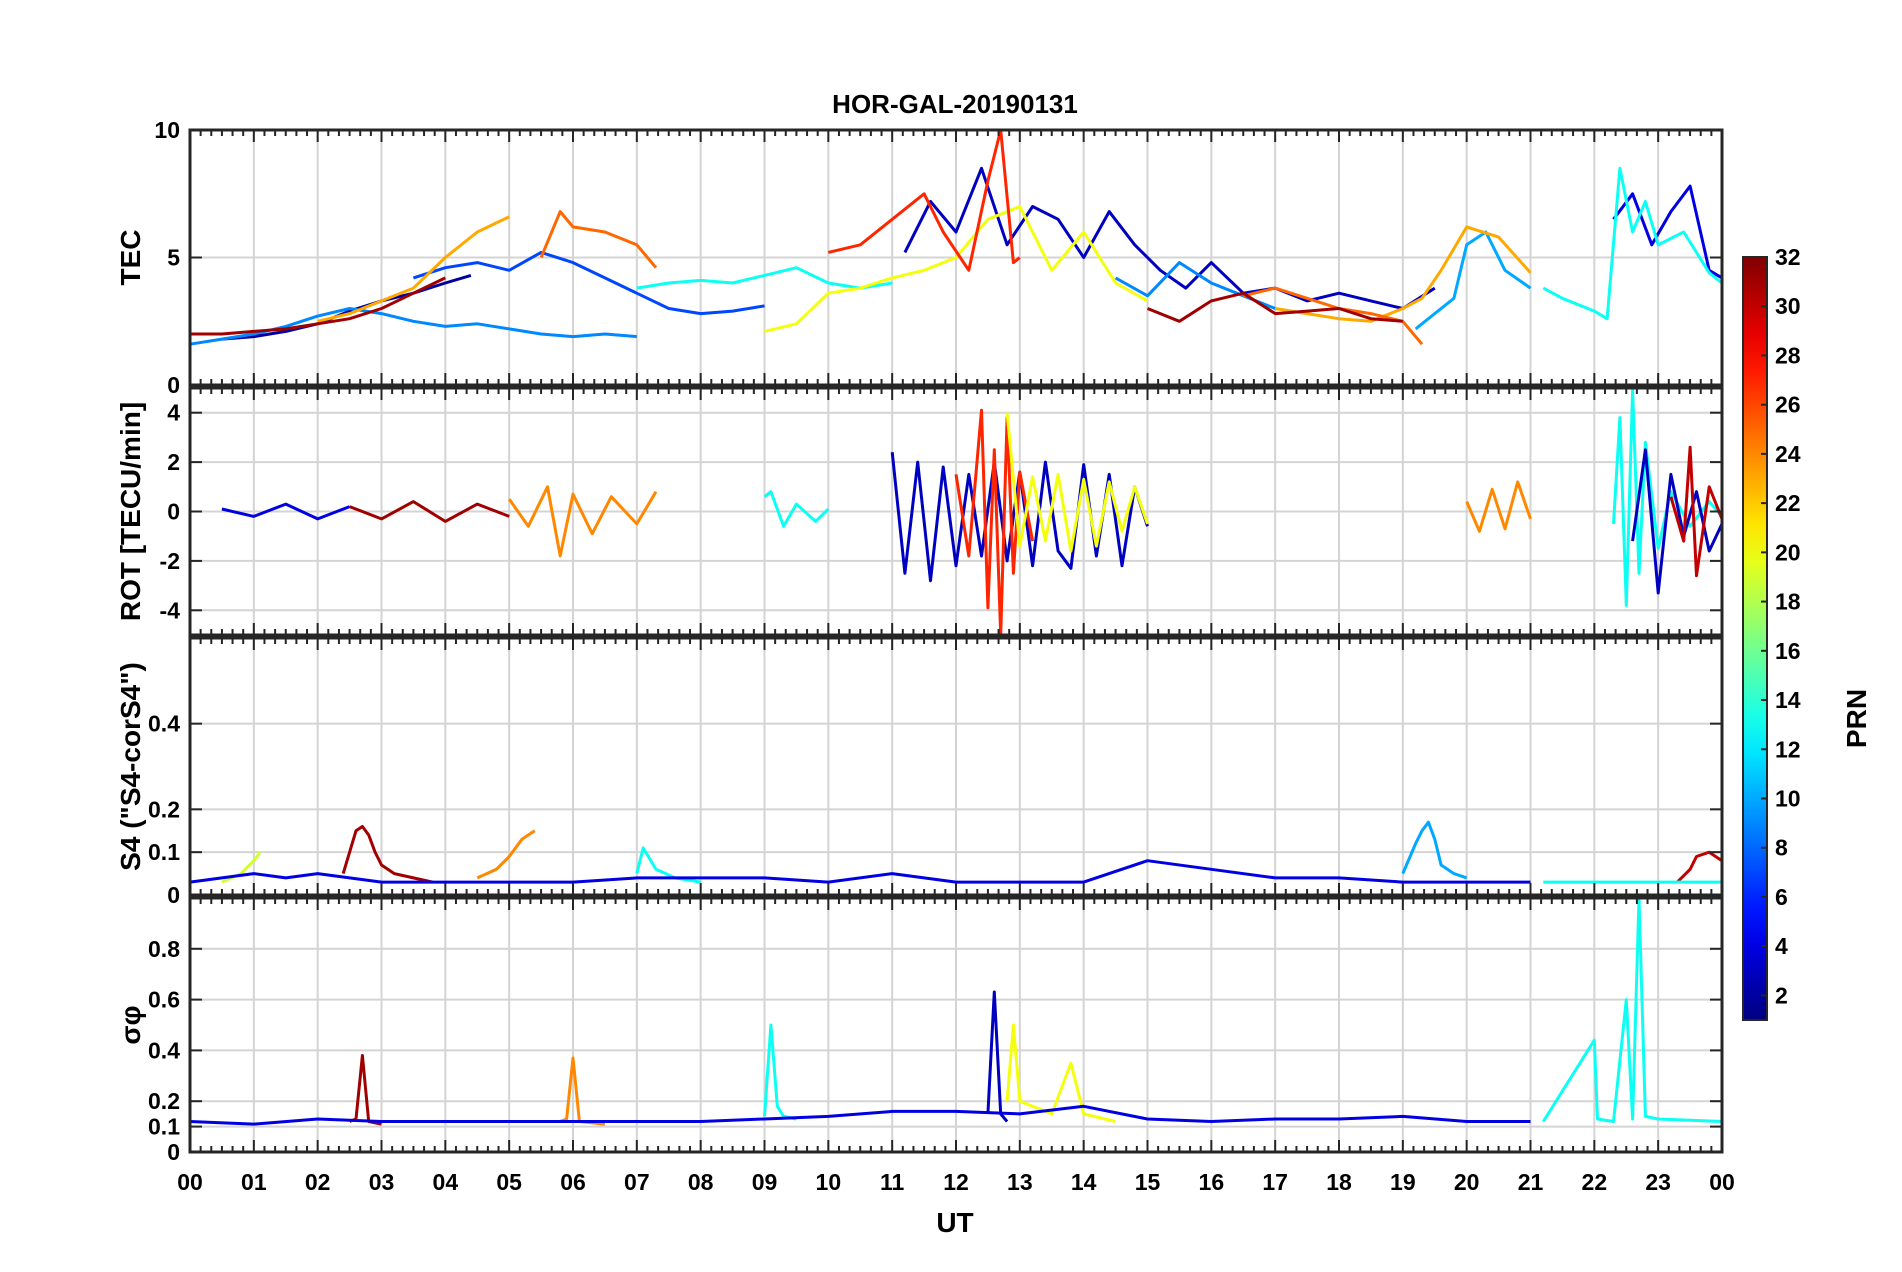  What do you see at coordinates (1169, 238) in the screenshot?
I see `series-tec-prn3` at bounding box center [1169, 238].